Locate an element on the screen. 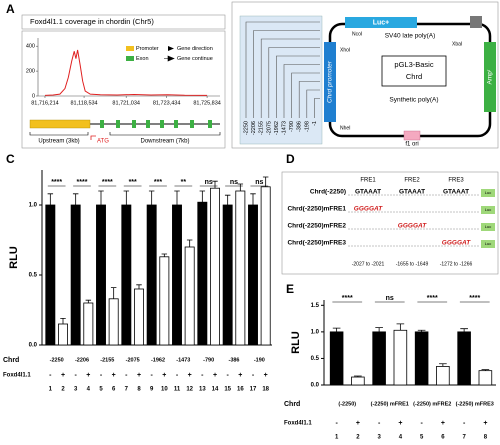 Image resolution: width=500 pixels, height=445 pixels. lane-number: 10 is located at coordinates (164, 390).